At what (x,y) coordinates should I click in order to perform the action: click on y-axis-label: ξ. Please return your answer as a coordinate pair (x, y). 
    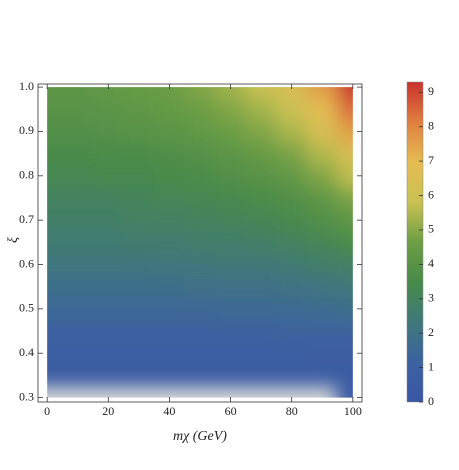
    Looking at the image, I should click on (13, 240).